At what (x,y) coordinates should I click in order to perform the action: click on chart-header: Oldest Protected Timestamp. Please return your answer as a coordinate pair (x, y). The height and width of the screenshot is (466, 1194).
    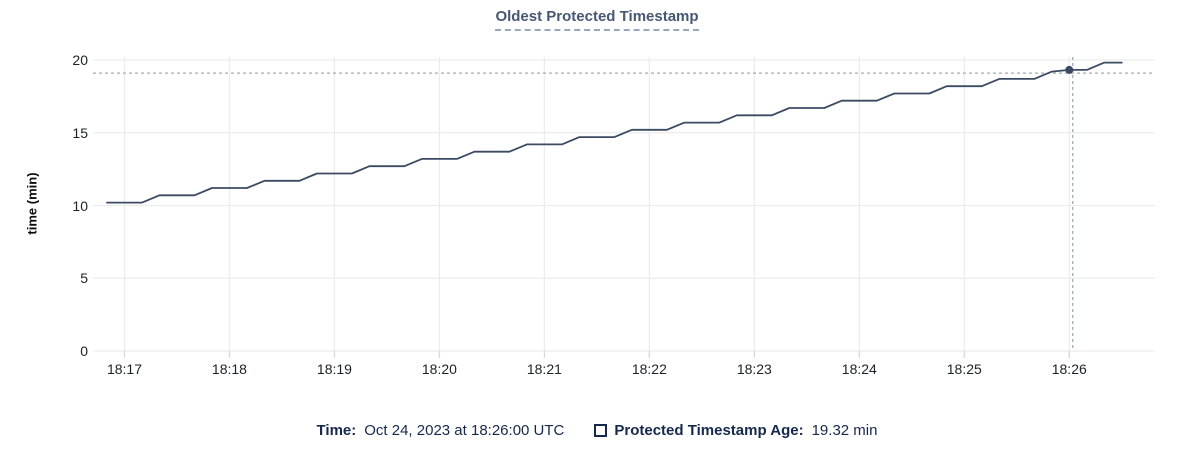
    Looking at the image, I should click on (597, 19).